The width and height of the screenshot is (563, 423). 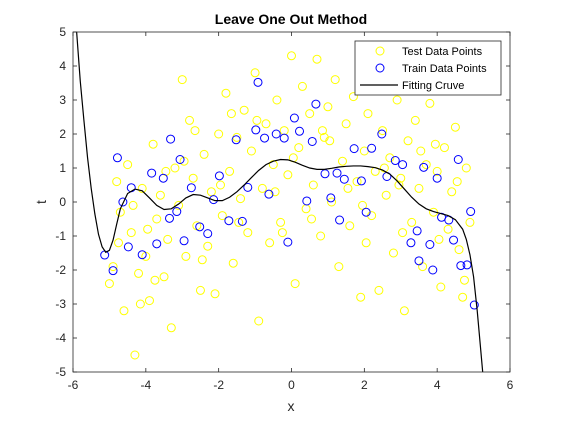 What do you see at coordinates (62, 66) in the screenshot?
I see `y-tick-label: 4` at bounding box center [62, 66].